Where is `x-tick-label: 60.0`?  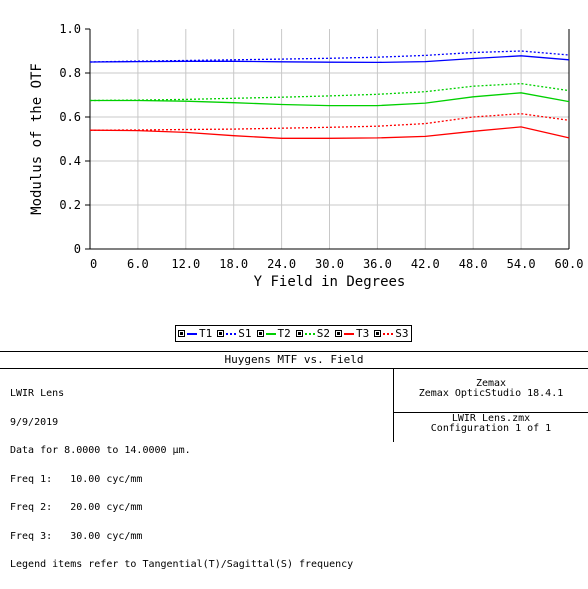 x-tick-label: 60.0 is located at coordinates (569, 264).